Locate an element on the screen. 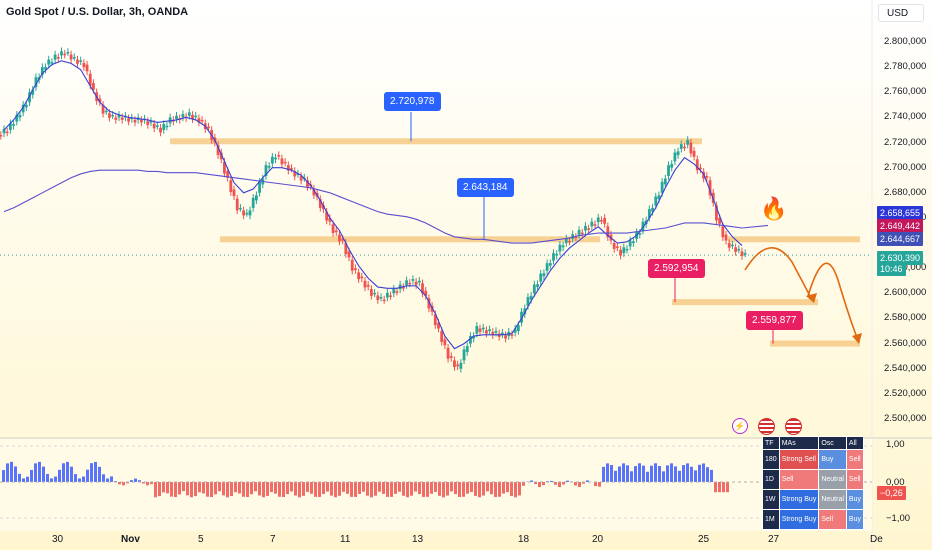  price-tick-label: 2.740,000 is located at coordinates (905, 117).